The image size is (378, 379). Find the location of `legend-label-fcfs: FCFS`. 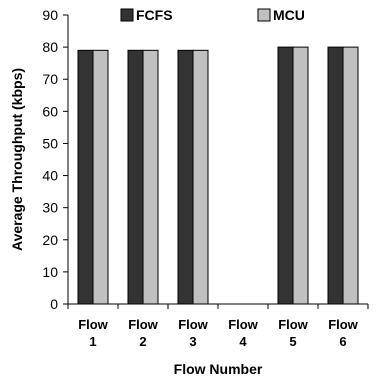

legend-label-fcfs: FCFS is located at coordinates (154, 15).